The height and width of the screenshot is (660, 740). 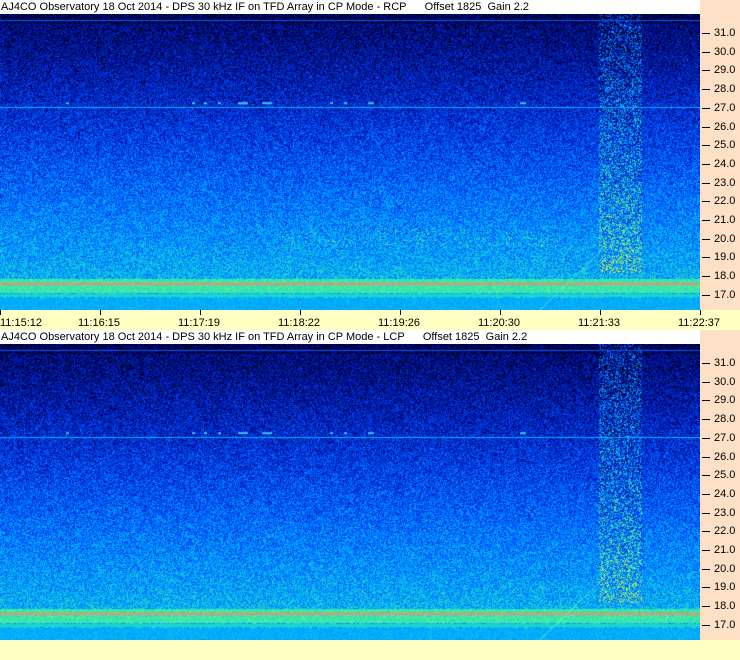 What do you see at coordinates (599, 323) in the screenshot?
I see `x-tick-label: 11:21:33` at bounding box center [599, 323].